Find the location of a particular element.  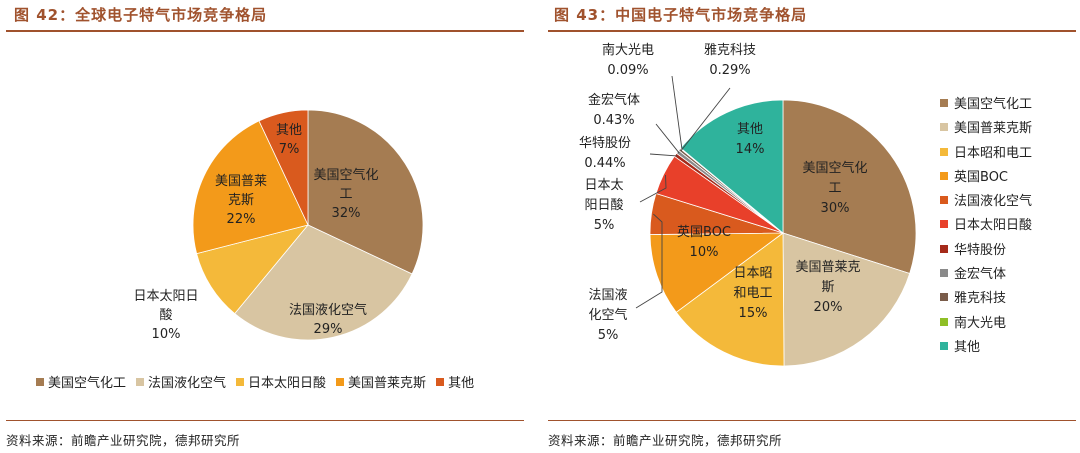

right-label-6-1: 0.44% is located at coordinates (604, 163).